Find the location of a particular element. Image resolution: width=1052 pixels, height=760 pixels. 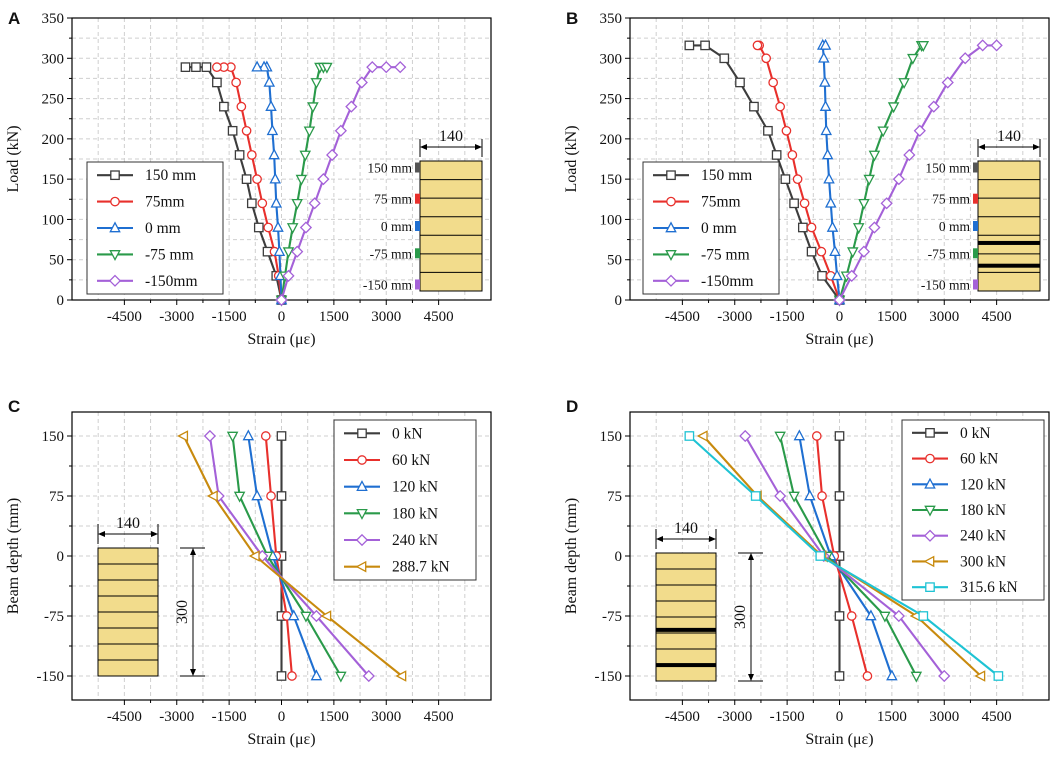

legend-entry: -150mm is located at coordinates (727, 281).